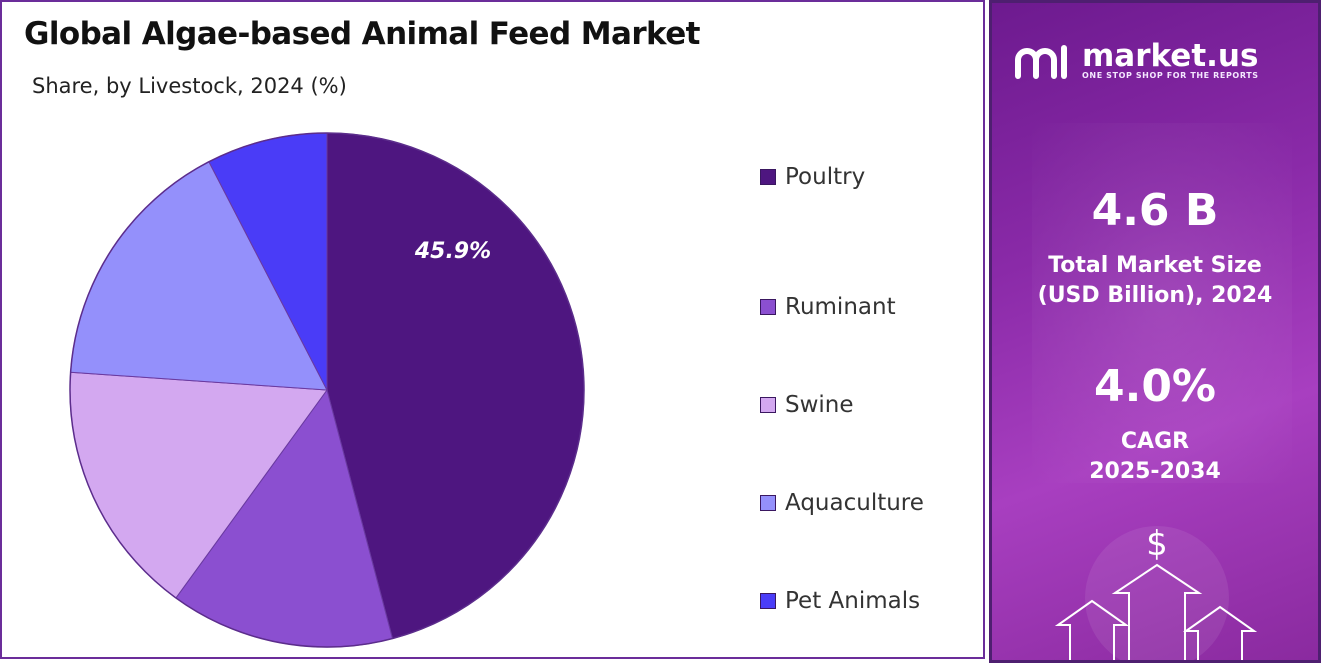 Image resolution: width=1321 pixels, height=663 pixels. I want to click on chart-subtitle: Share, by Livestock, 2024 (%), so click(189, 86).